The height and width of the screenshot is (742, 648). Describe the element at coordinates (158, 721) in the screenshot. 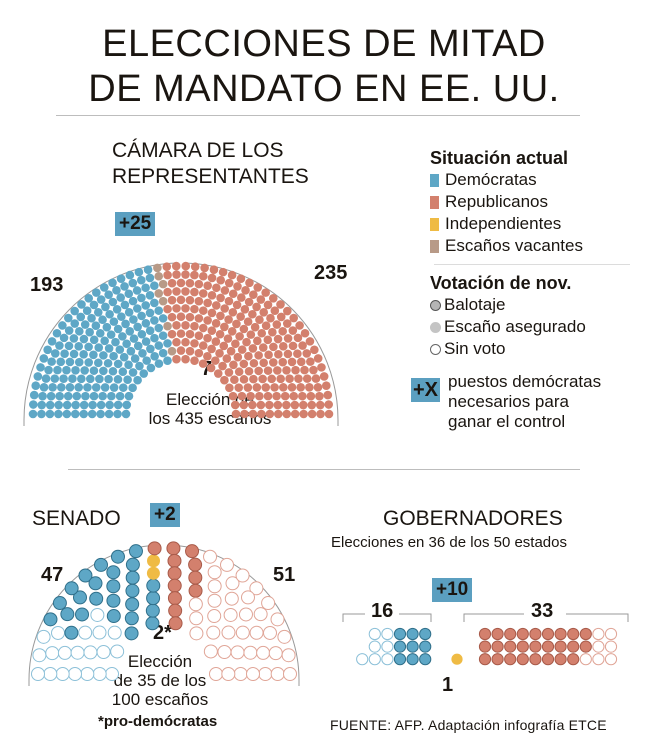

I see `senate-footnote: *pro-demócratas` at that location.